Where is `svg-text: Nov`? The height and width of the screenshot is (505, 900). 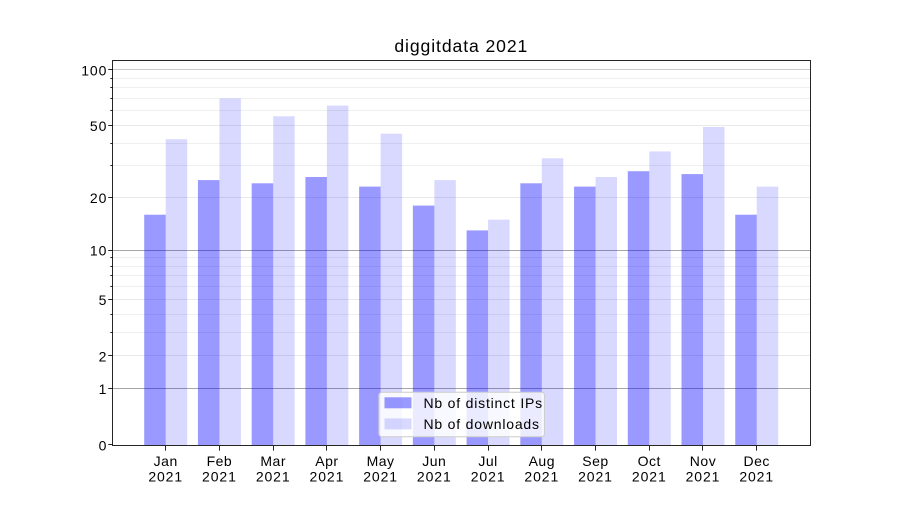 svg-text: Nov is located at coordinates (703, 461).